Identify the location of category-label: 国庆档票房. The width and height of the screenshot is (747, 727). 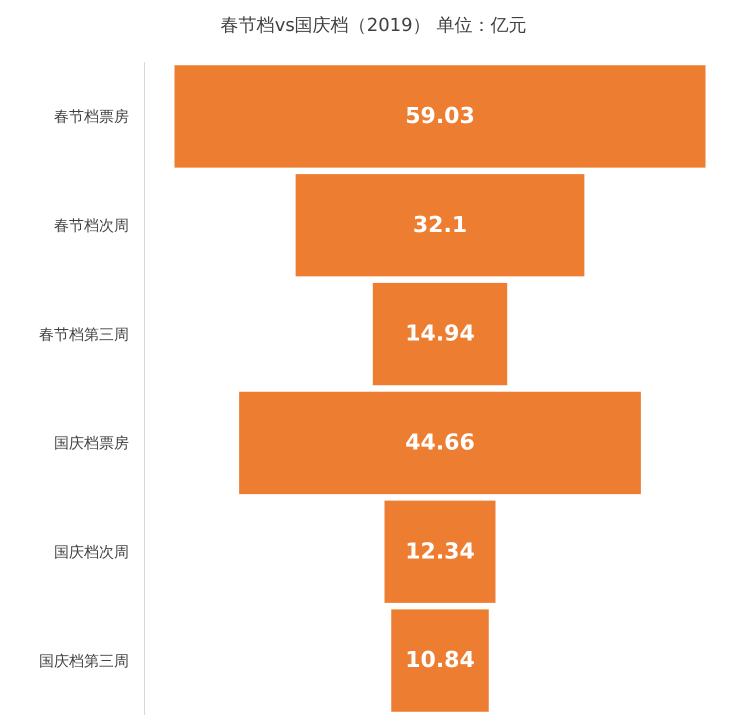
(91, 443).